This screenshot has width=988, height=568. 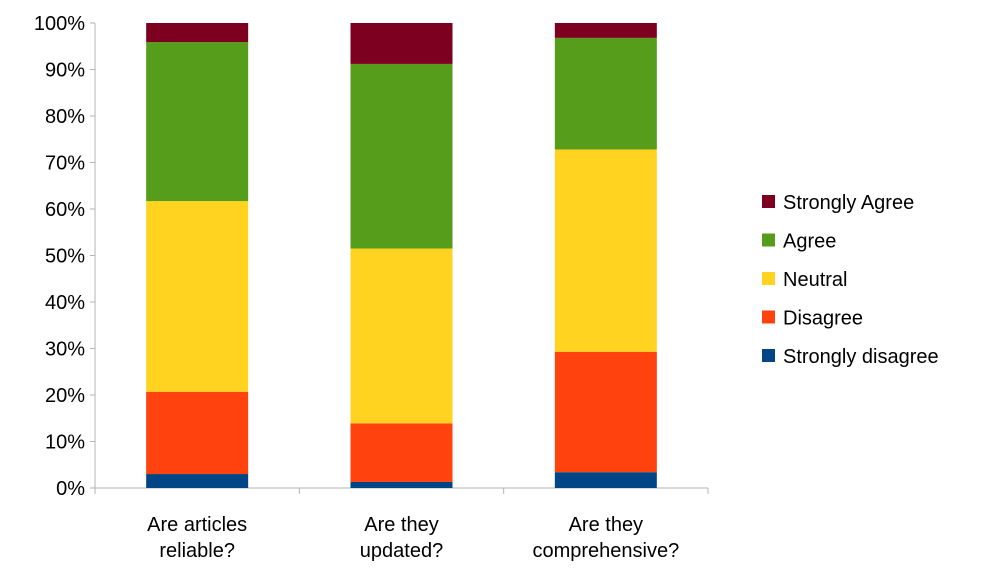 I want to click on y-tick-label: 80%, so click(x=65, y=117).